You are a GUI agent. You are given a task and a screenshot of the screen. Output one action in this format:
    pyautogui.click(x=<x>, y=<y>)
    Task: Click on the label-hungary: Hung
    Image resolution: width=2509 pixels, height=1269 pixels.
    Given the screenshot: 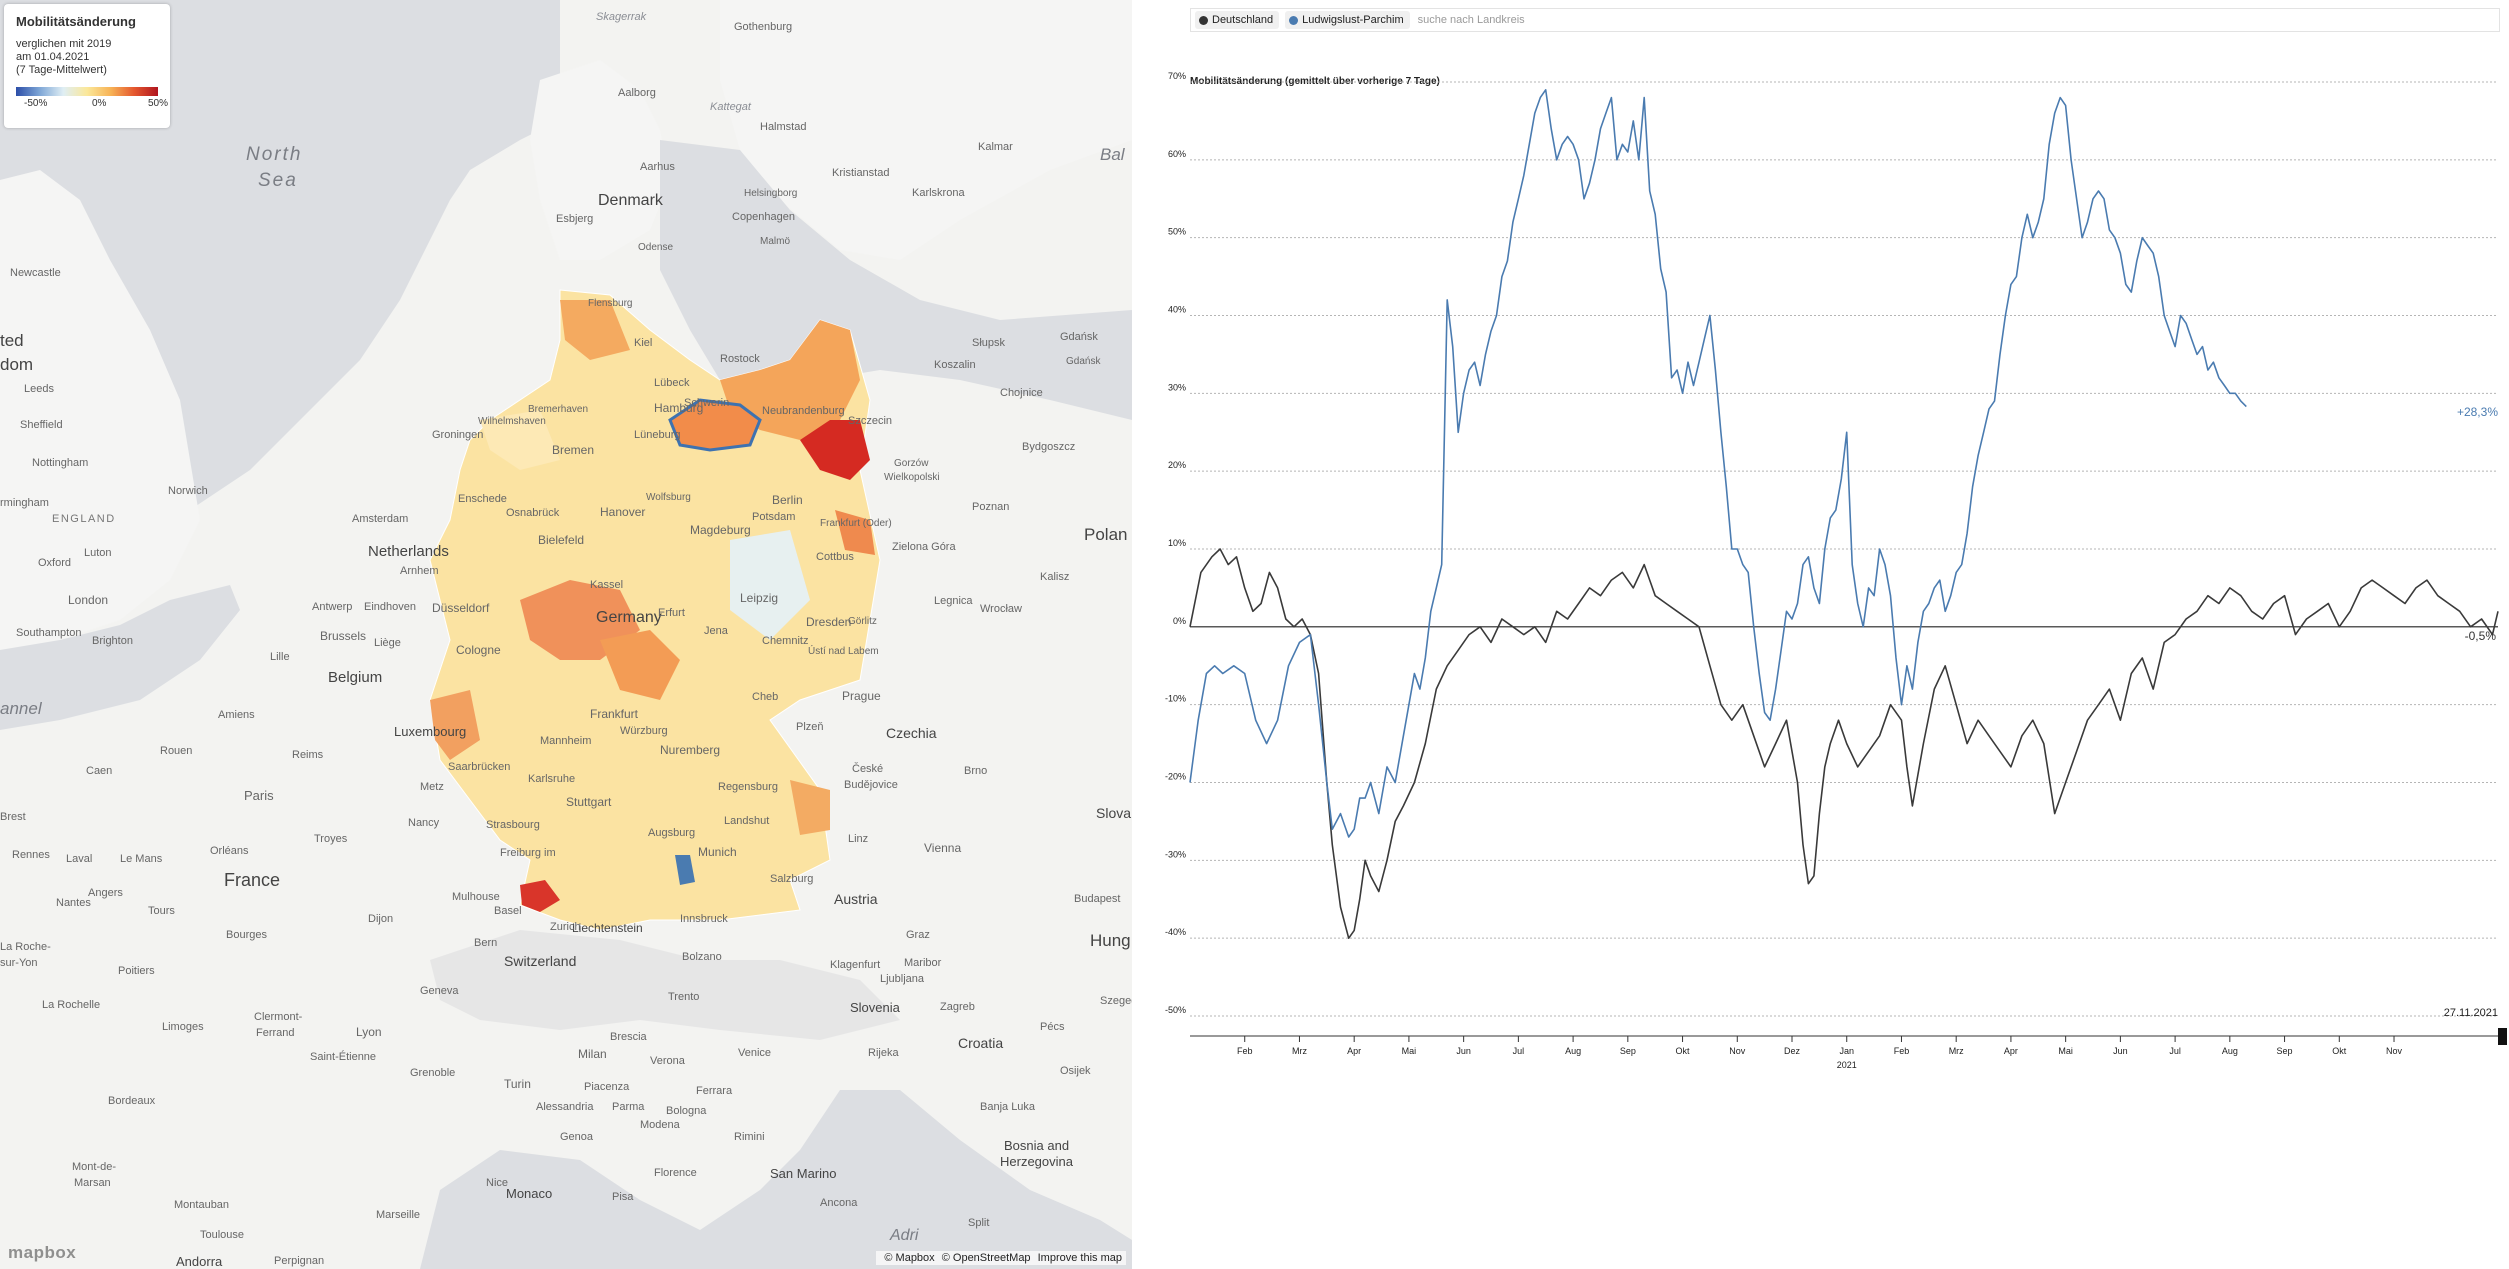 What is the action you would take?
    pyautogui.click(x=1110, y=940)
    